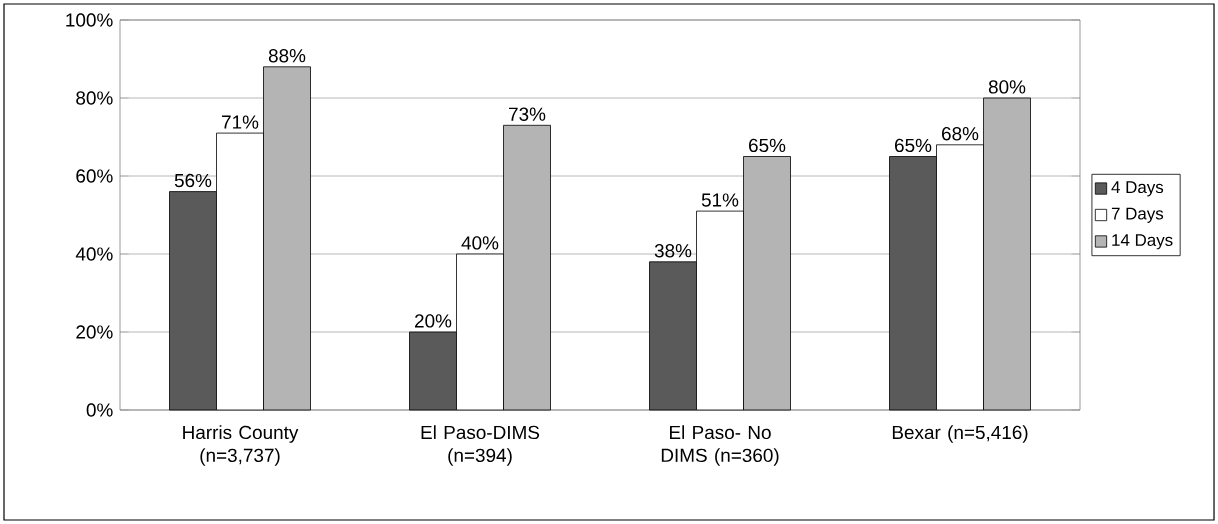  Describe the element at coordinates (673, 251) in the screenshot. I see `data-label: 38%` at that location.